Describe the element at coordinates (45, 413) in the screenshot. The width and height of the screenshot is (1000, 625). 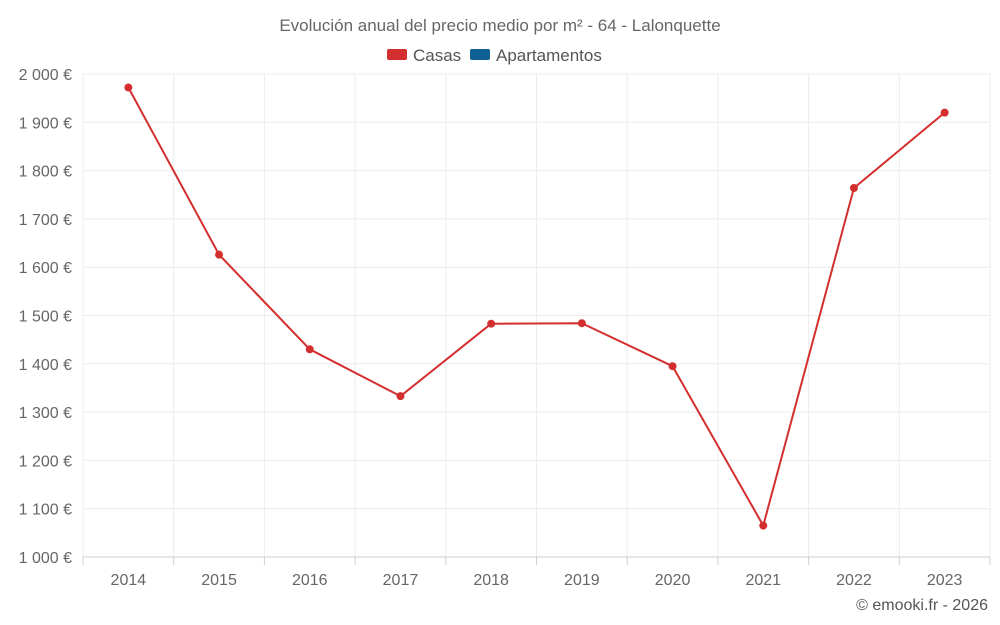
I see `y-tick-label: 1 300 €` at that location.